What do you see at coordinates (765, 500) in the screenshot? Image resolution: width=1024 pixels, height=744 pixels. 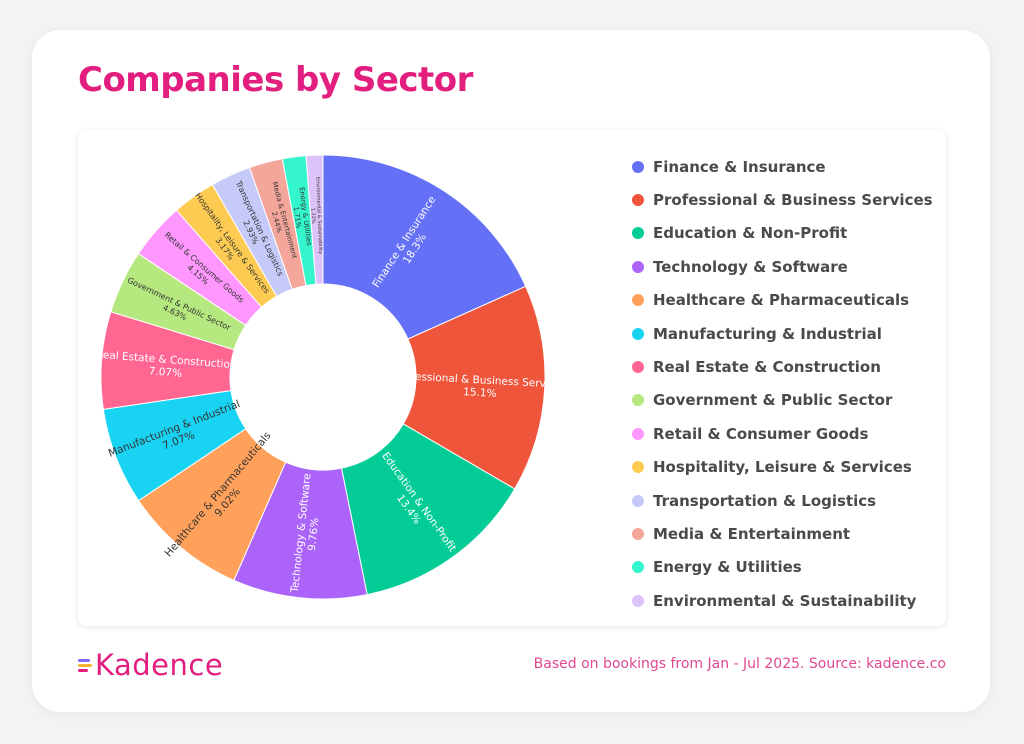 I see `legend-label: Transportation & Logistics` at bounding box center [765, 500].